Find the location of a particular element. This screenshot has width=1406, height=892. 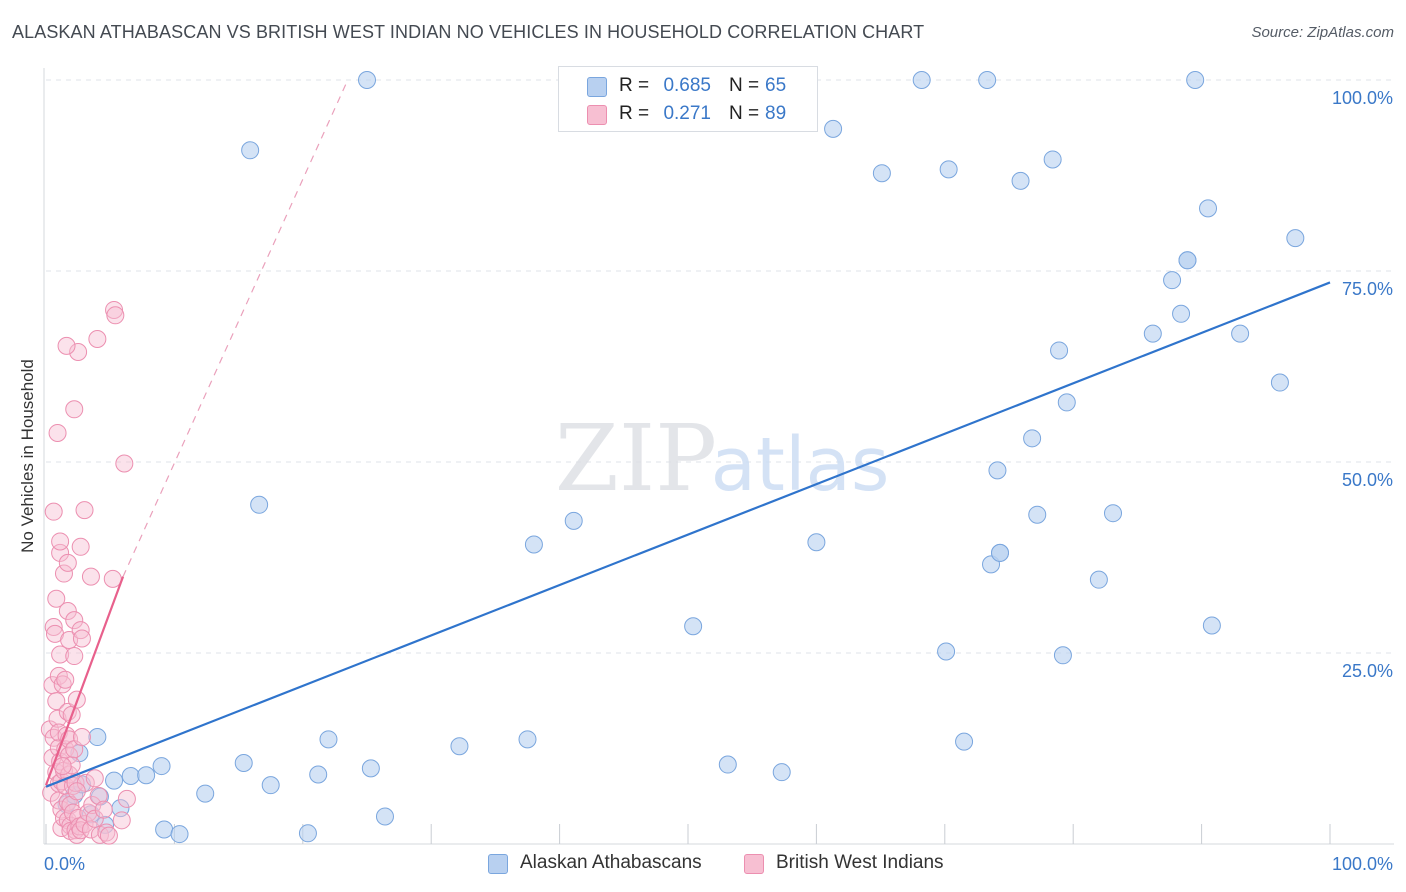

legend-row-alaskan-athabascans: R = 0.685 N = 65 is located at coordinates (688, 87).